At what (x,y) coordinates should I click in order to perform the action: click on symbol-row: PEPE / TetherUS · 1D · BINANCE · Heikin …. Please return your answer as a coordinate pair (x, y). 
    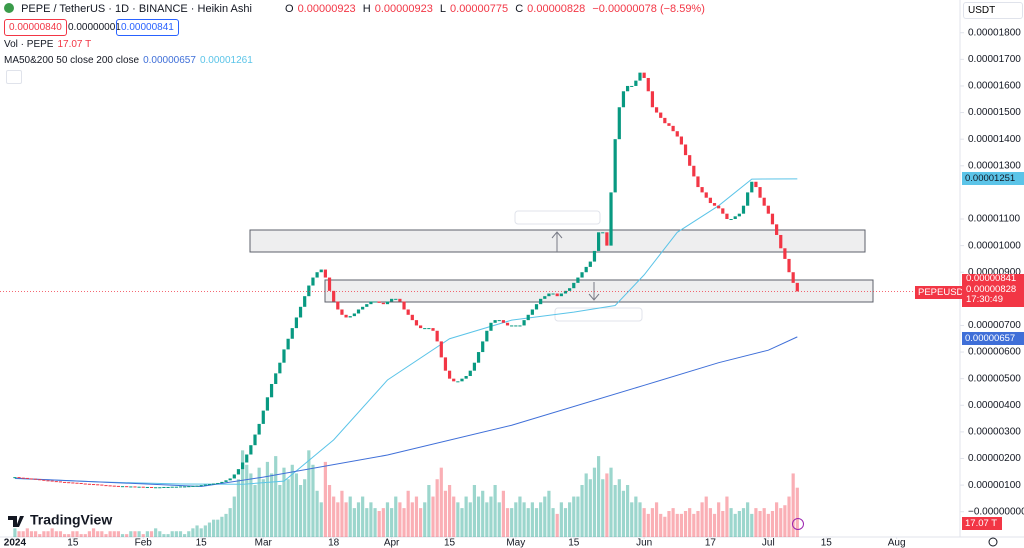
    Looking at the image, I should click on (356, 9).